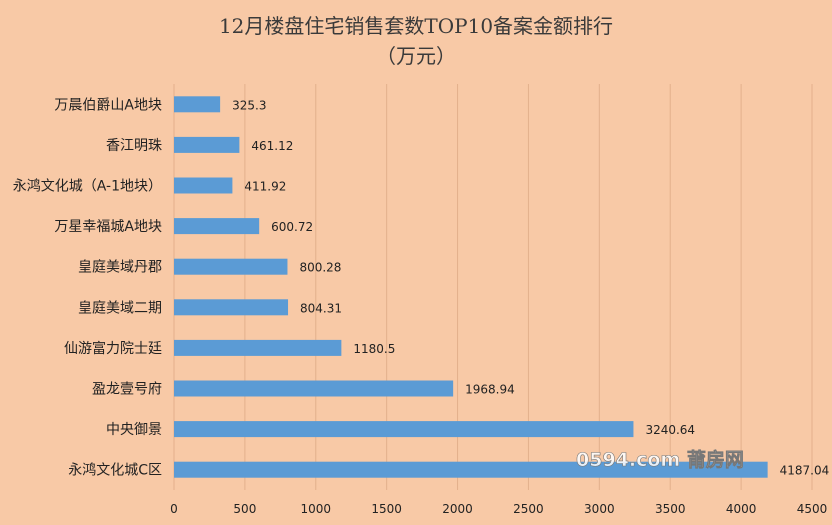  What do you see at coordinates (272, 146) in the screenshot?
I see `data-label: 461.12` at bounding box center [272, 146].